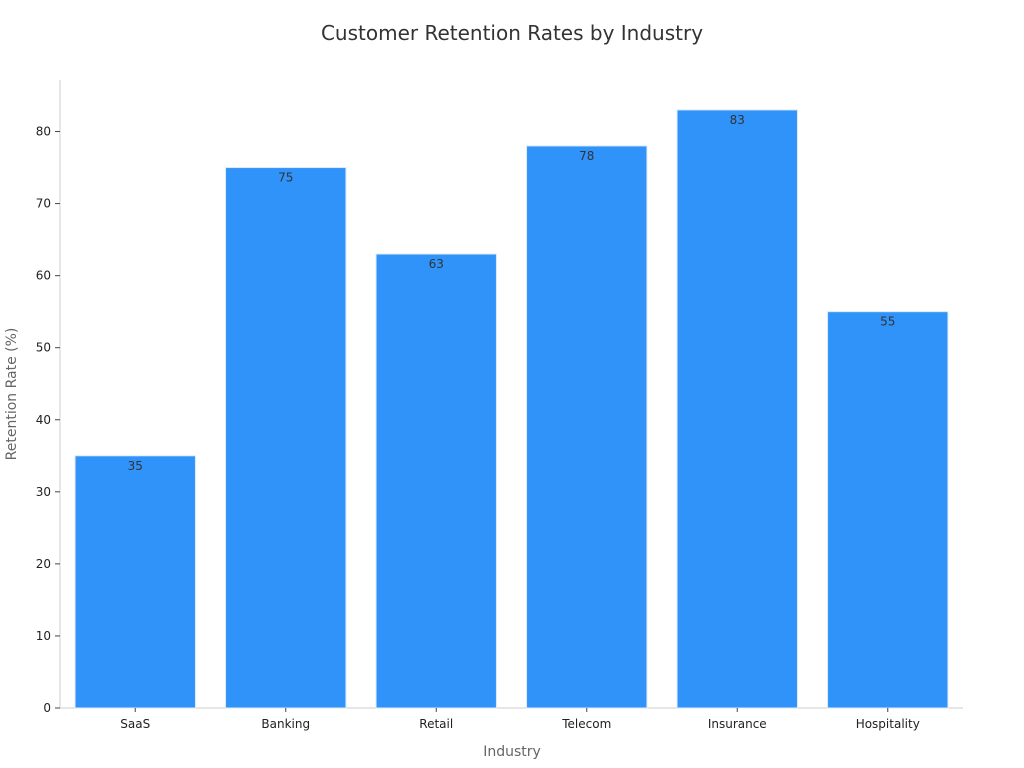 The height and width of the screenshot is (768, 1024). What do you see at coordinates (43, 132) in the screenshot?
I see `y-tick-label: 80` at bounding box center [43, 132].